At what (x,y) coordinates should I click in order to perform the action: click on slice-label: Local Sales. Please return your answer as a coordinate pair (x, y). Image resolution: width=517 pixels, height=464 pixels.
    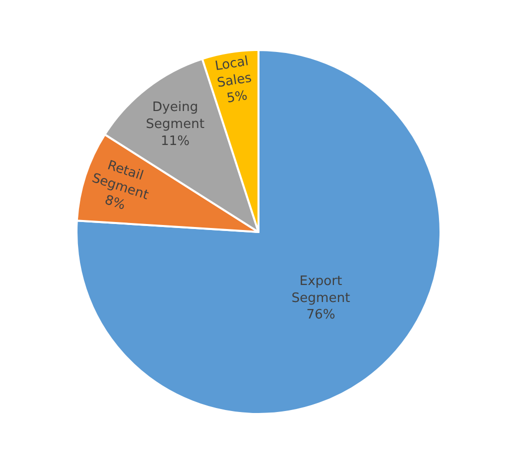
    Looking at the image, I should click on (233, 72).